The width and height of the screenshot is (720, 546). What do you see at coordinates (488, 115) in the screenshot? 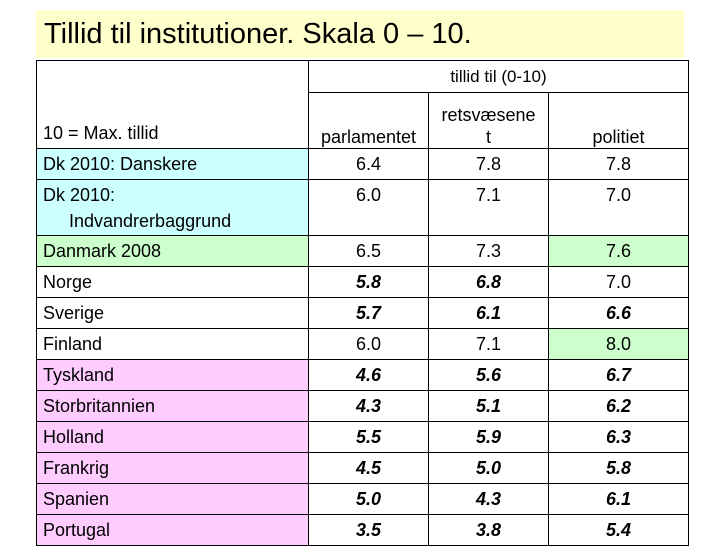
I see `column-header-retsvaesenet-line1: retsvæsene` at bounding box center [488, 115].